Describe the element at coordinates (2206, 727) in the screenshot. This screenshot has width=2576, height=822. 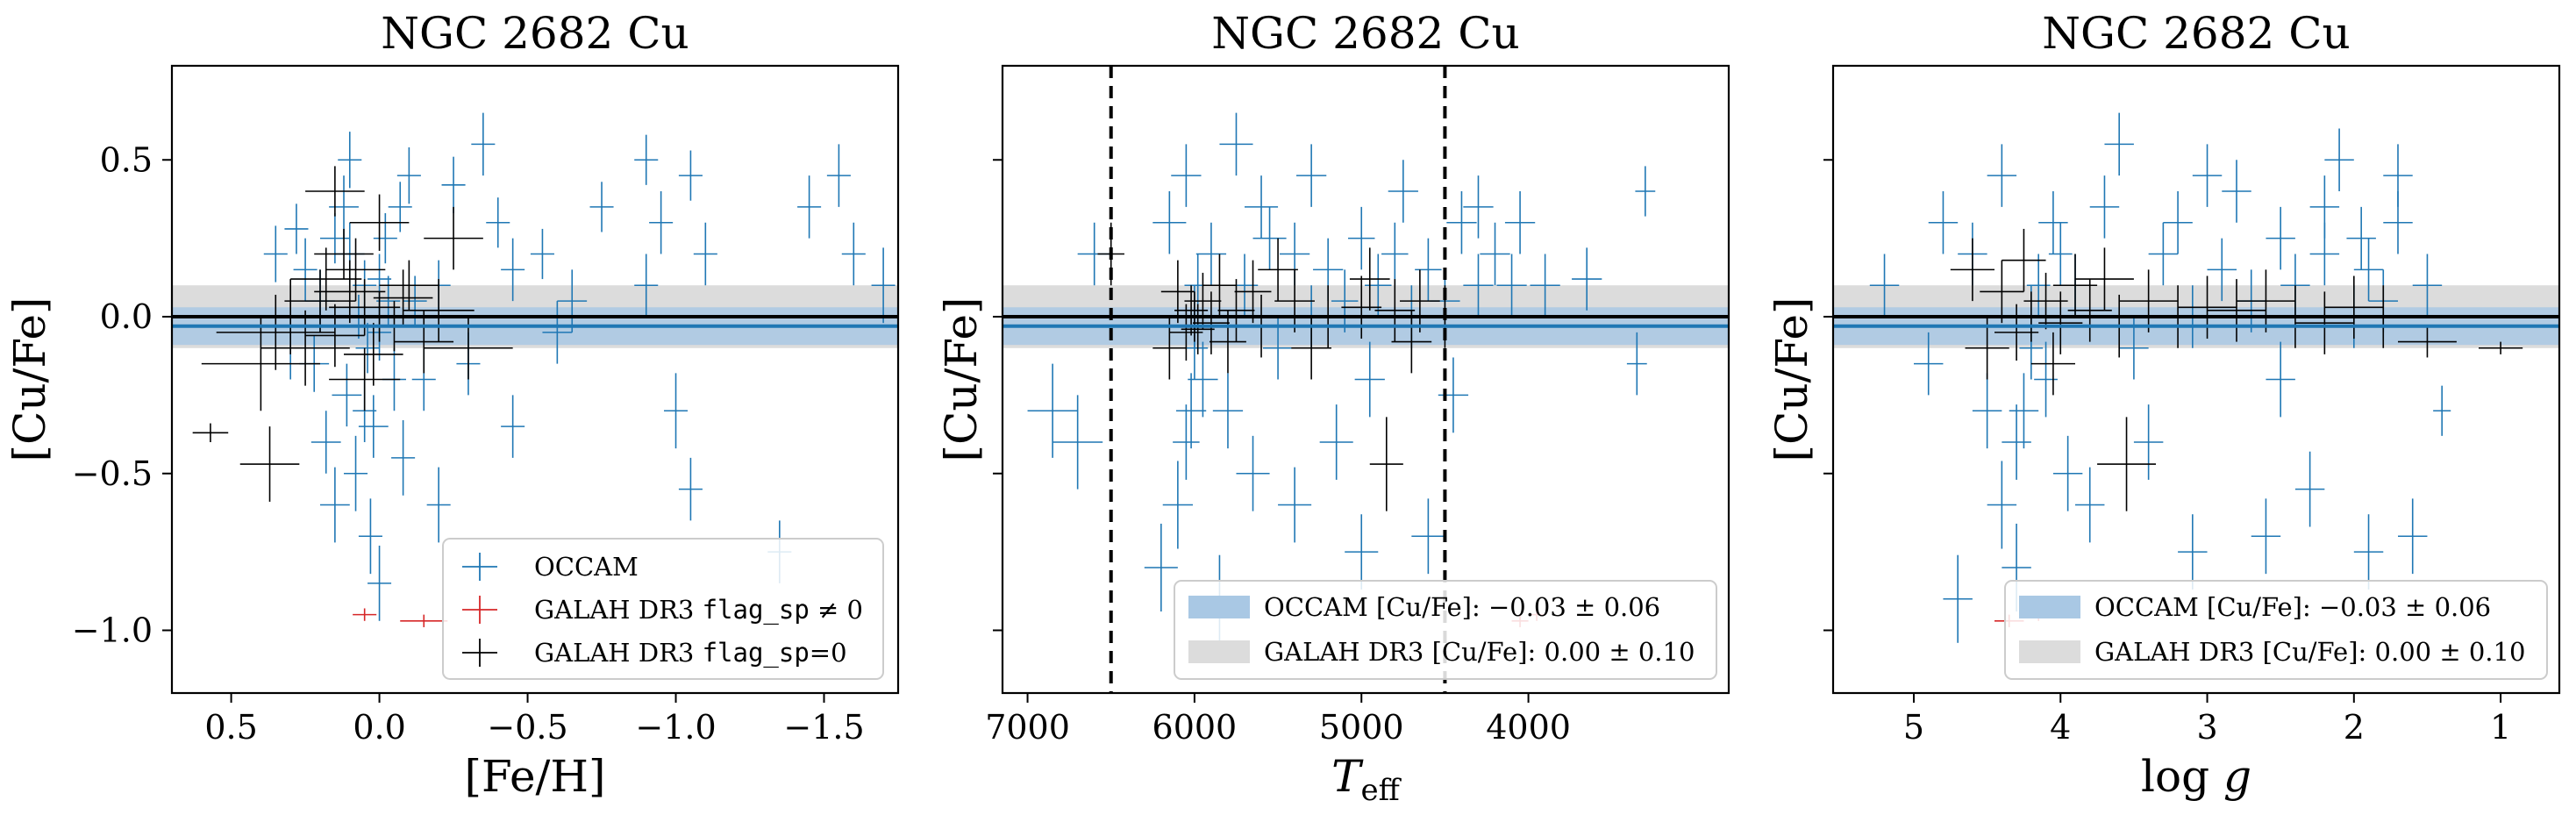
I see `x-tick-label: 3` at that location.